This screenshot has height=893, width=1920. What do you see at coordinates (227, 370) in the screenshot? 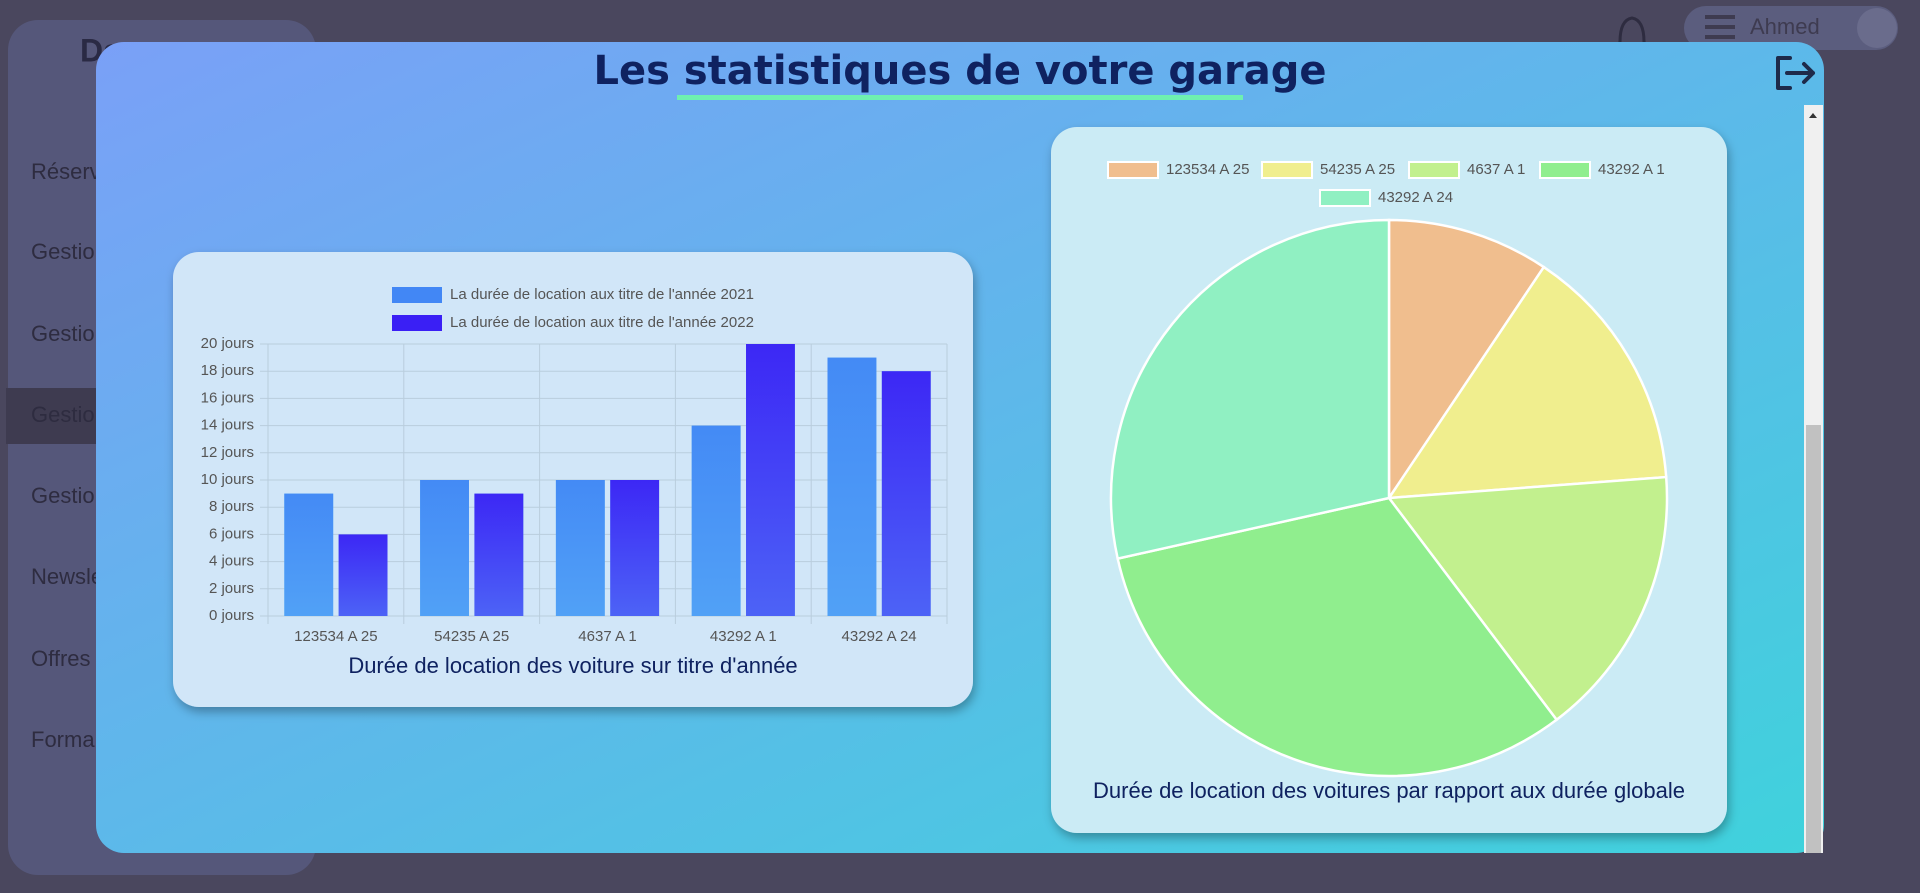
I see `y-tick-label: 18 jours` at bounding box center [227, 370].